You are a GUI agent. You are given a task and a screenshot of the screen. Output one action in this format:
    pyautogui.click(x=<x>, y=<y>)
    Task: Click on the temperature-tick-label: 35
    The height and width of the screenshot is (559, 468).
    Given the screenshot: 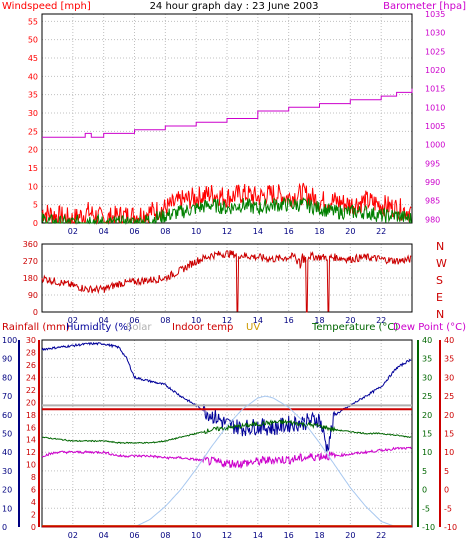 What is the action you would take?
    pyautogui.click(x=427, y=359)
    